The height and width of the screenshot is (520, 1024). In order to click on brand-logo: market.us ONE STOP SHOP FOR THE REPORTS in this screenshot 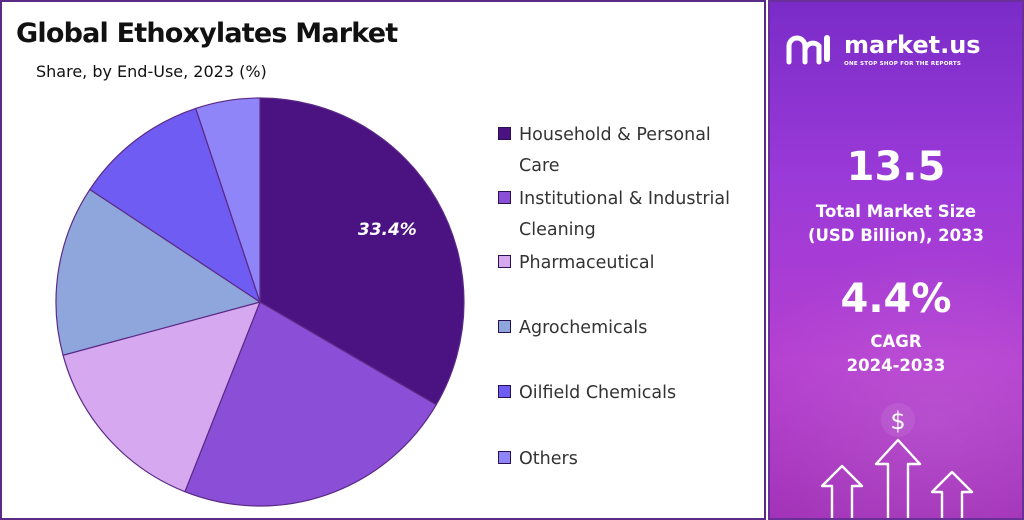, I will do `click(899, 53)`.